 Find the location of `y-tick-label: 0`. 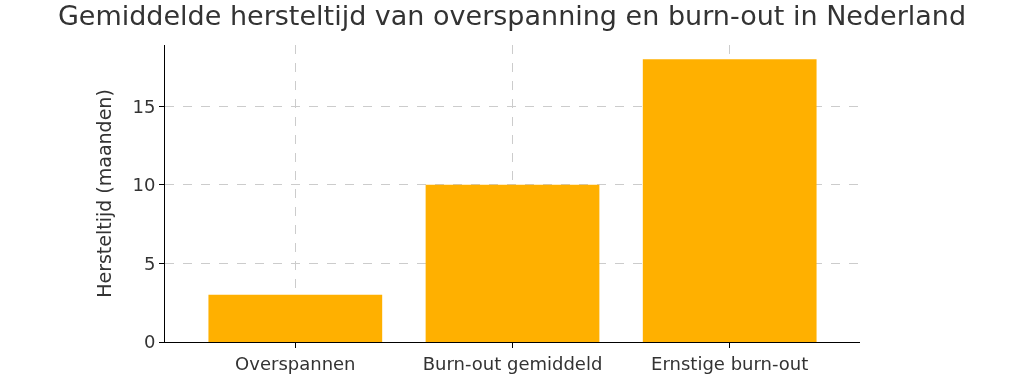

y-tick-label: 0 is located at coordinates (149, 342).